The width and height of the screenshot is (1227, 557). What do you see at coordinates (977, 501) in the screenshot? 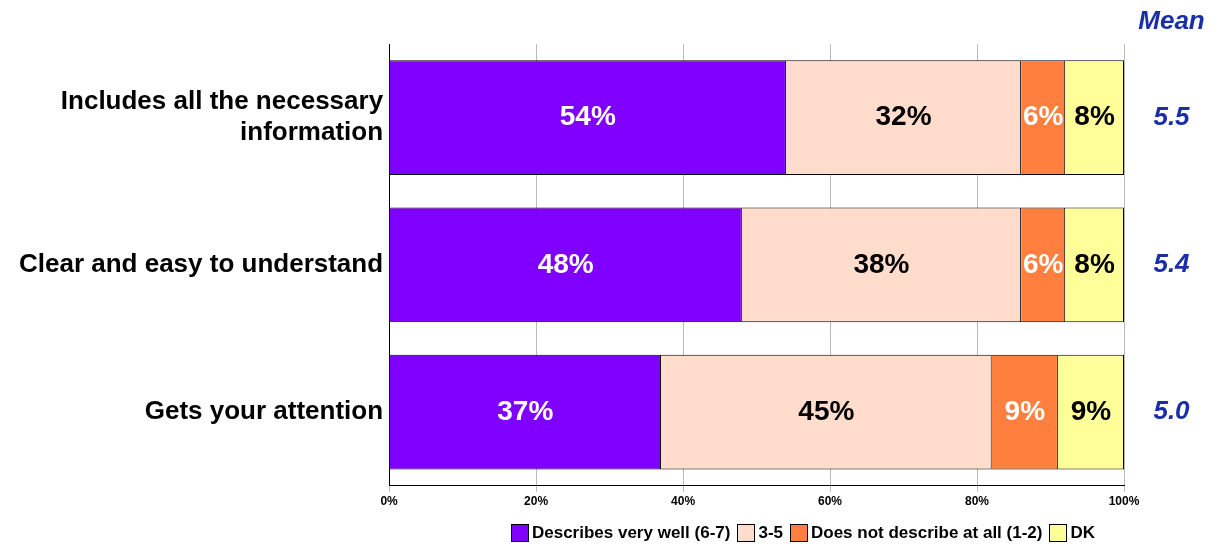
I see `x-tick-label: 80%` at bounding box center [977, 501].